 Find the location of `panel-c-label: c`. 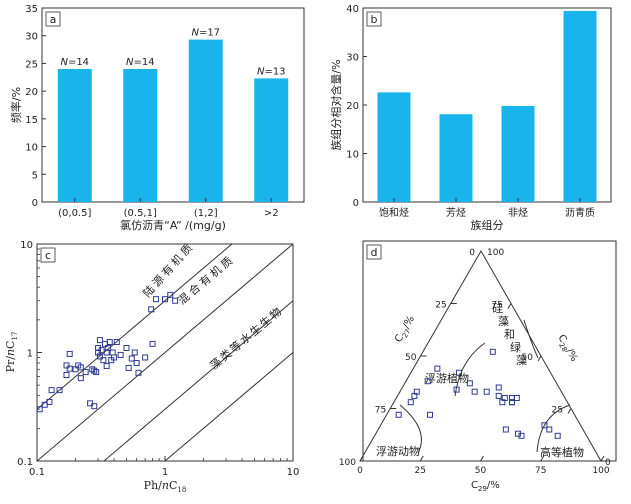

panel-c-label: c is located at coordinates (48, 255).